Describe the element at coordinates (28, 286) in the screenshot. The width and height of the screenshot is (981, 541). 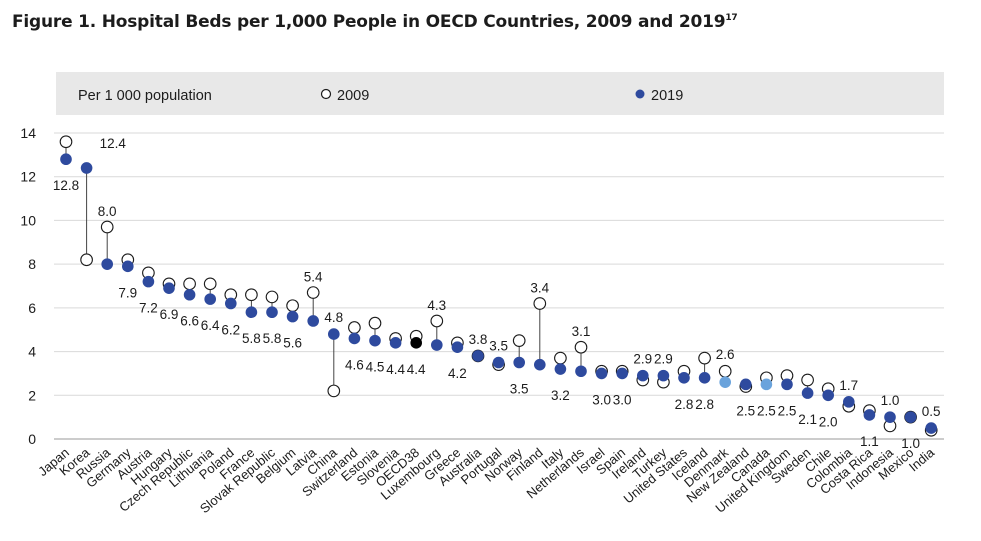
I see `y-axis-ticks: 0 2 4 6 8 10 12 14` at that location.